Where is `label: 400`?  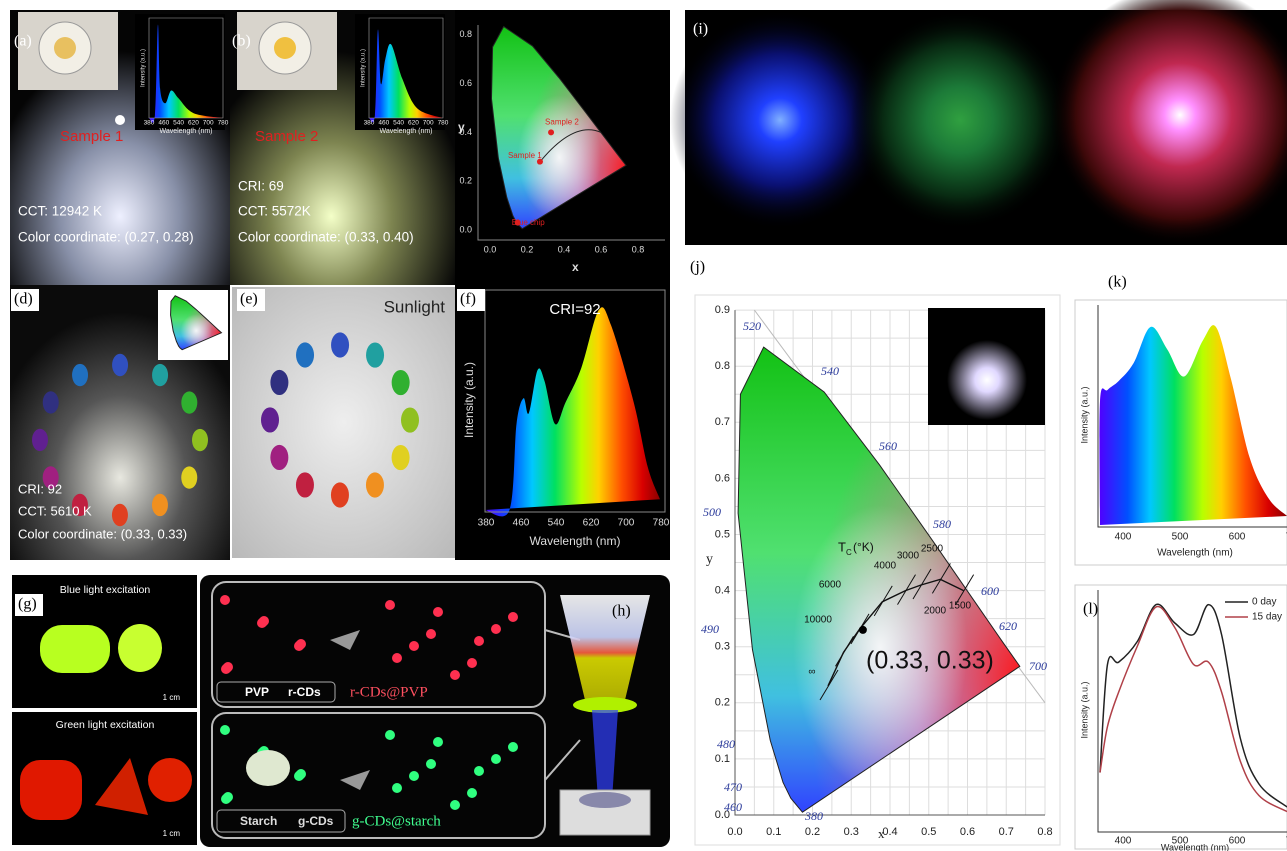 label: 400 is located at coordinates (1123, 841).